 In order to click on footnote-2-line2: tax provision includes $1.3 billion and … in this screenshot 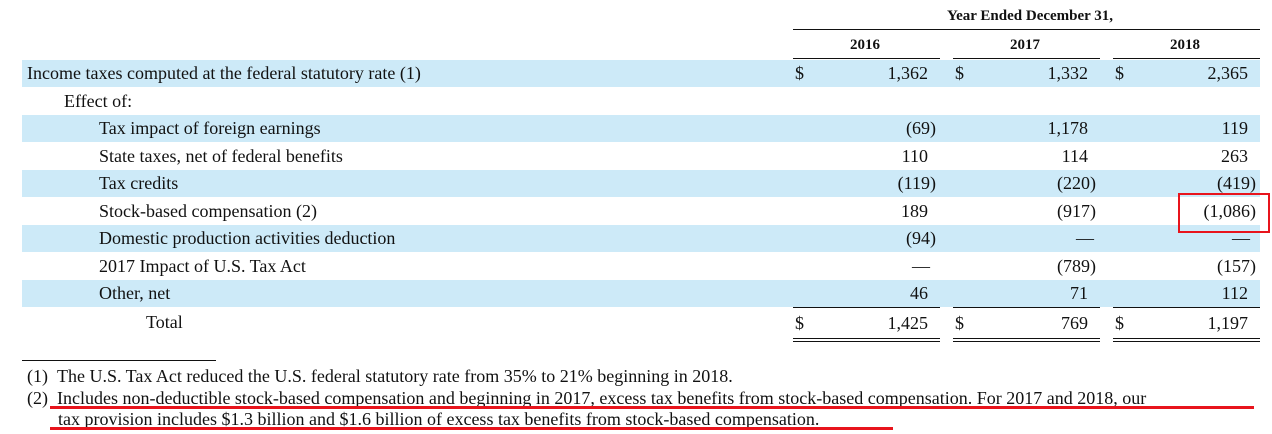, I will do `click(439, 419)`.